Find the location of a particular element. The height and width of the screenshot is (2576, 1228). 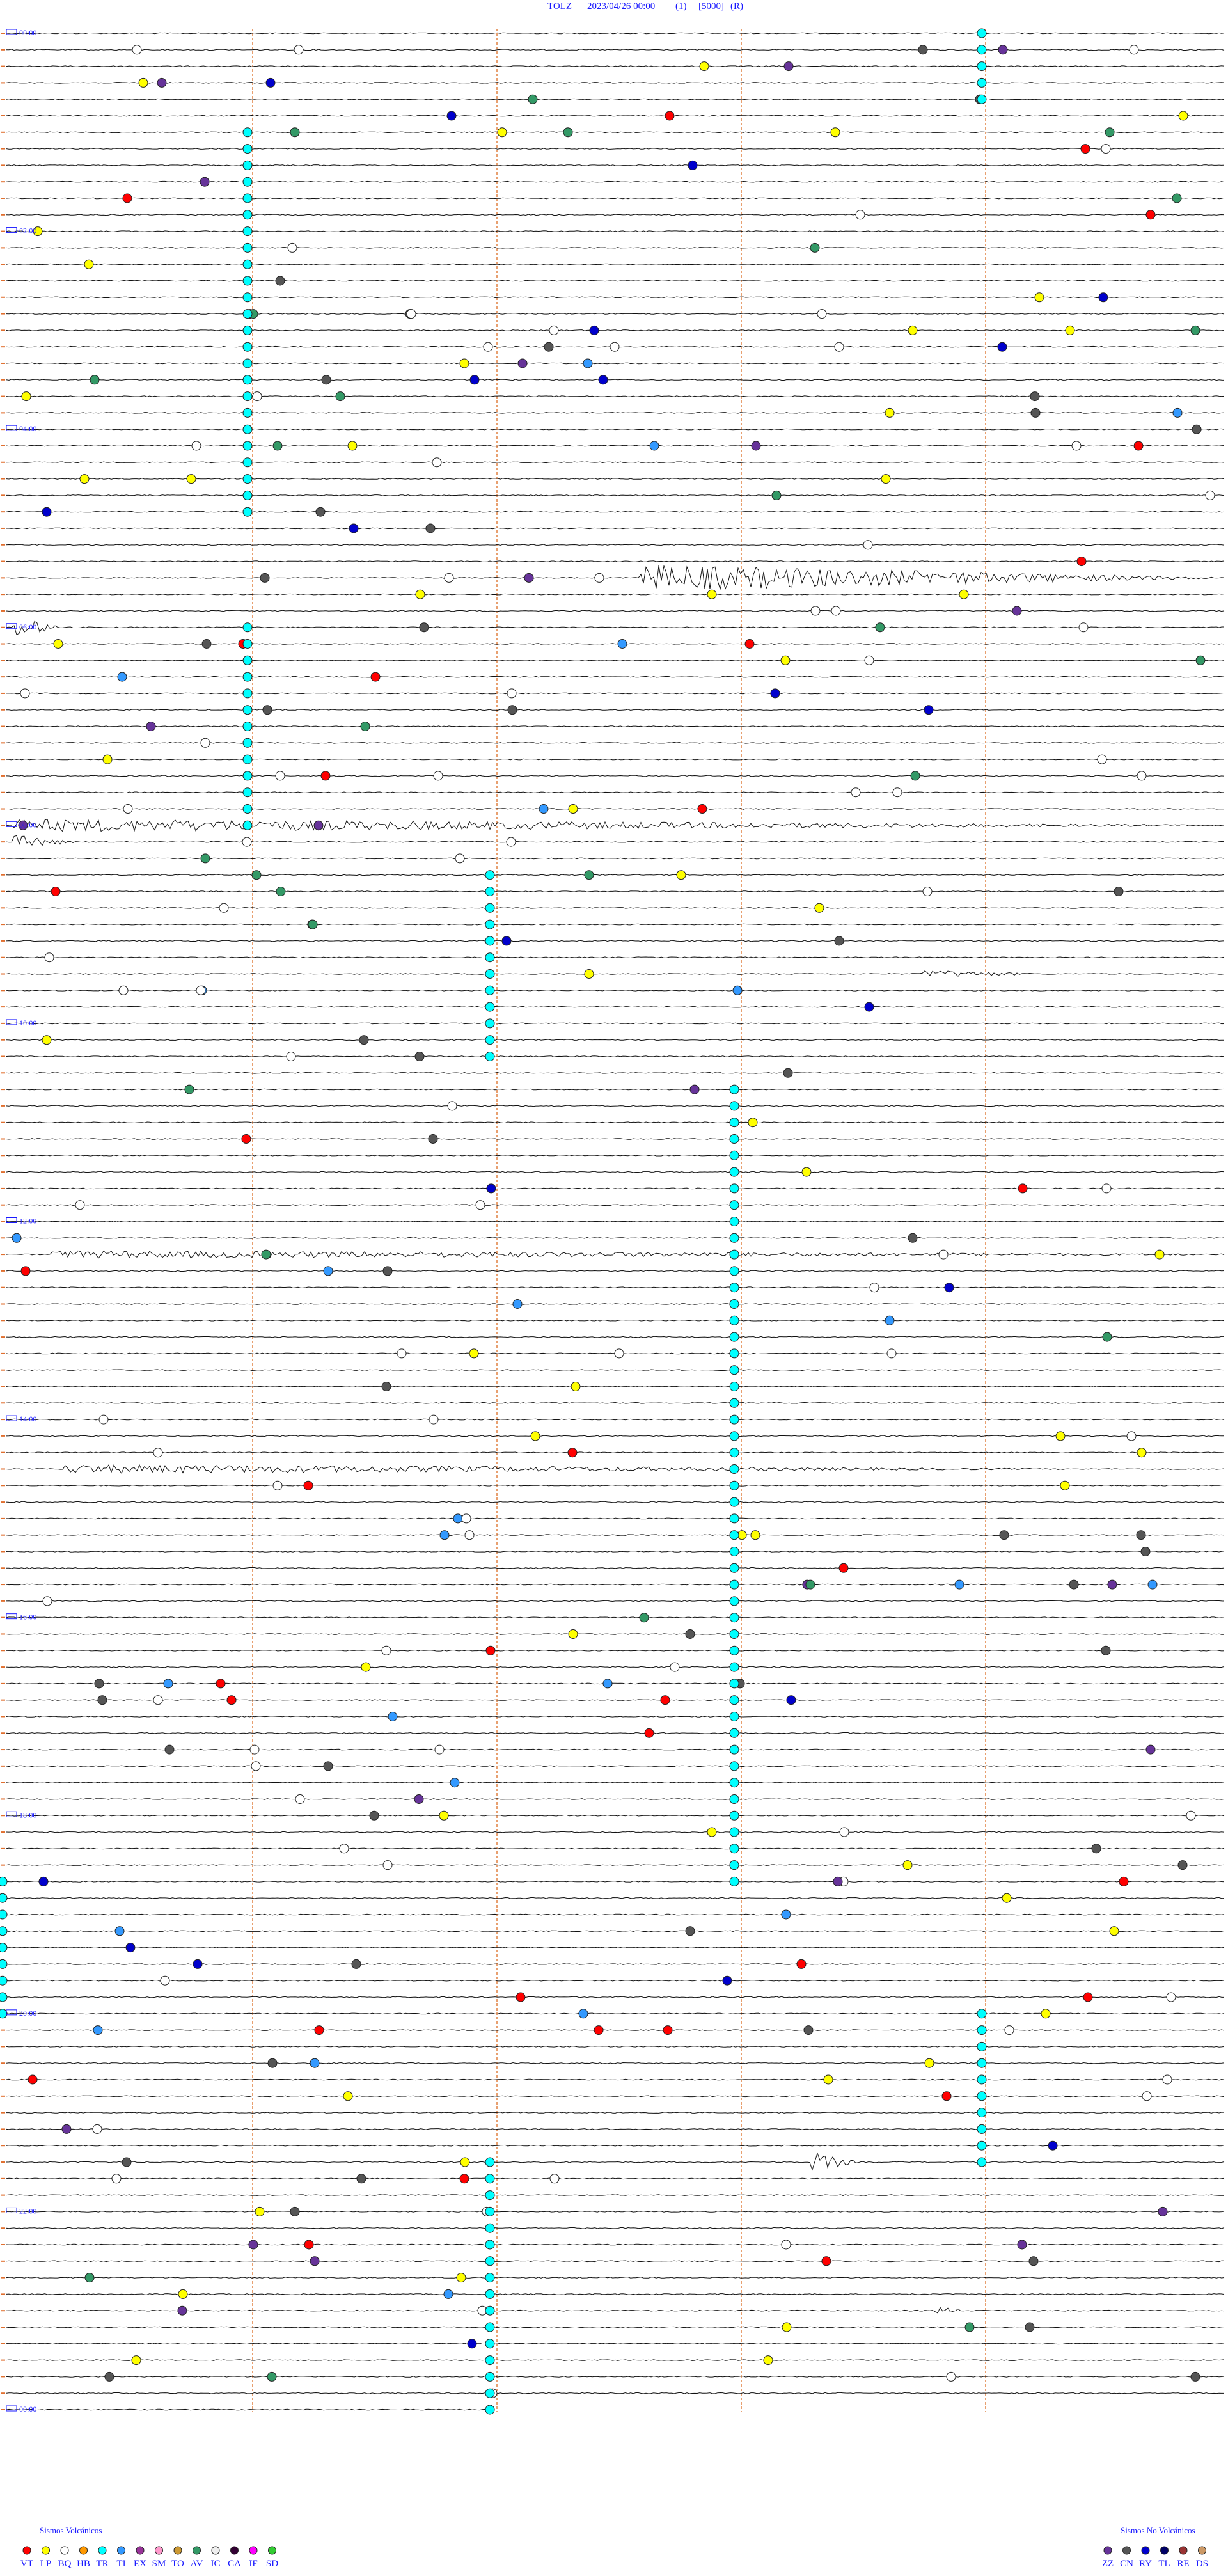

legend-code: HB is located at coordinates (83, 2564).